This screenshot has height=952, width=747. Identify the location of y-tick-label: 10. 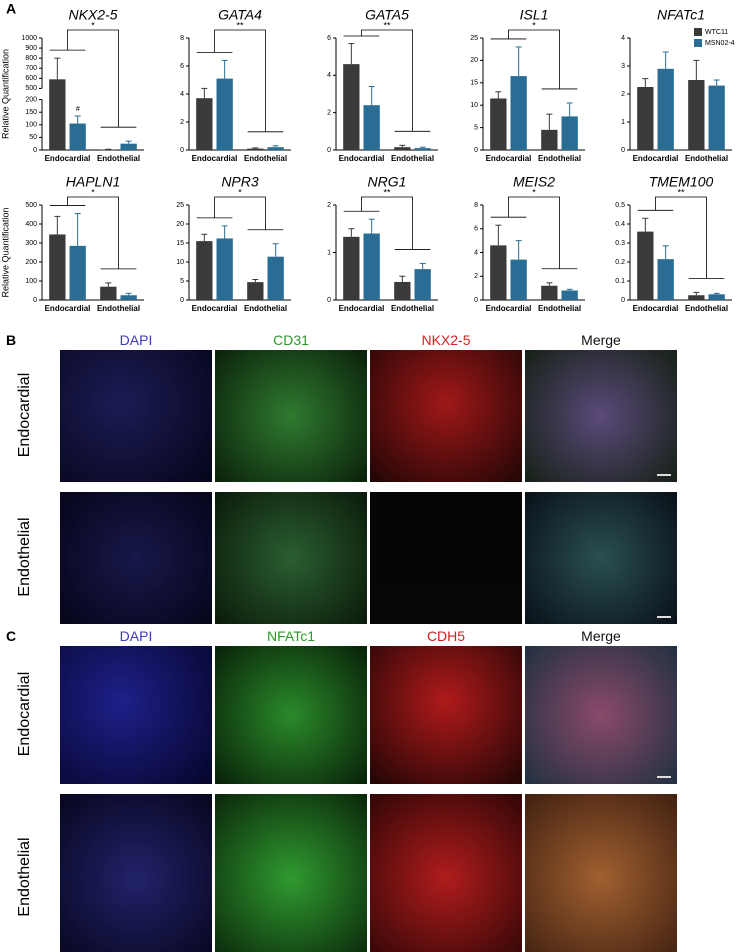
(180, 262).